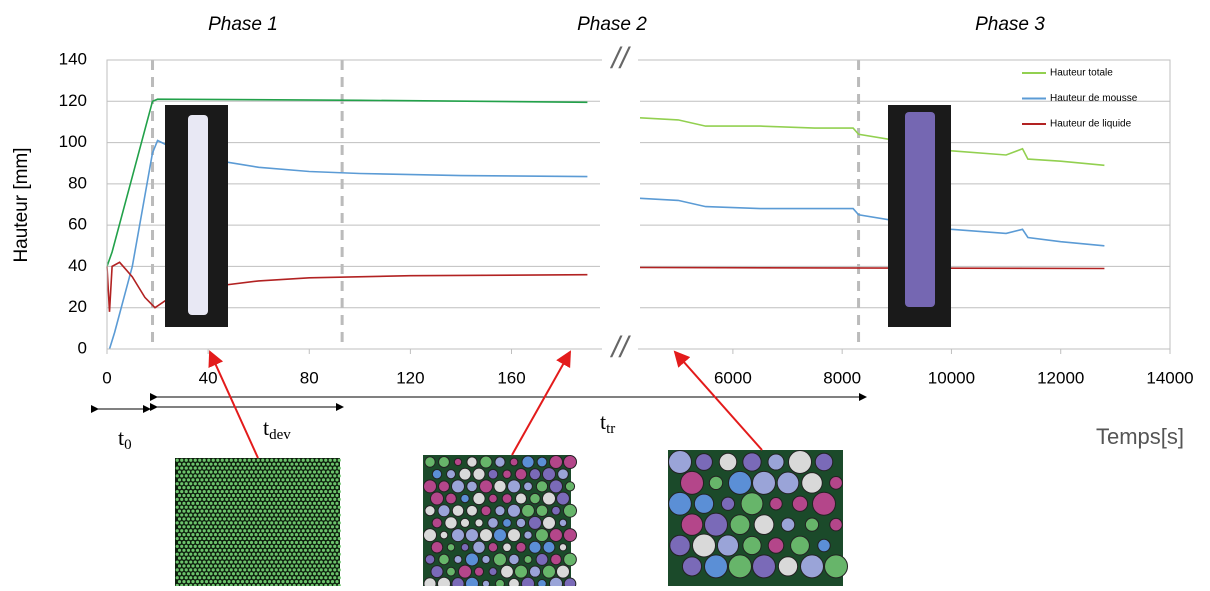  What do you see at coordinates (872, 222) in the screenshot?
I see `series-line` at bounding box center [872, 222].